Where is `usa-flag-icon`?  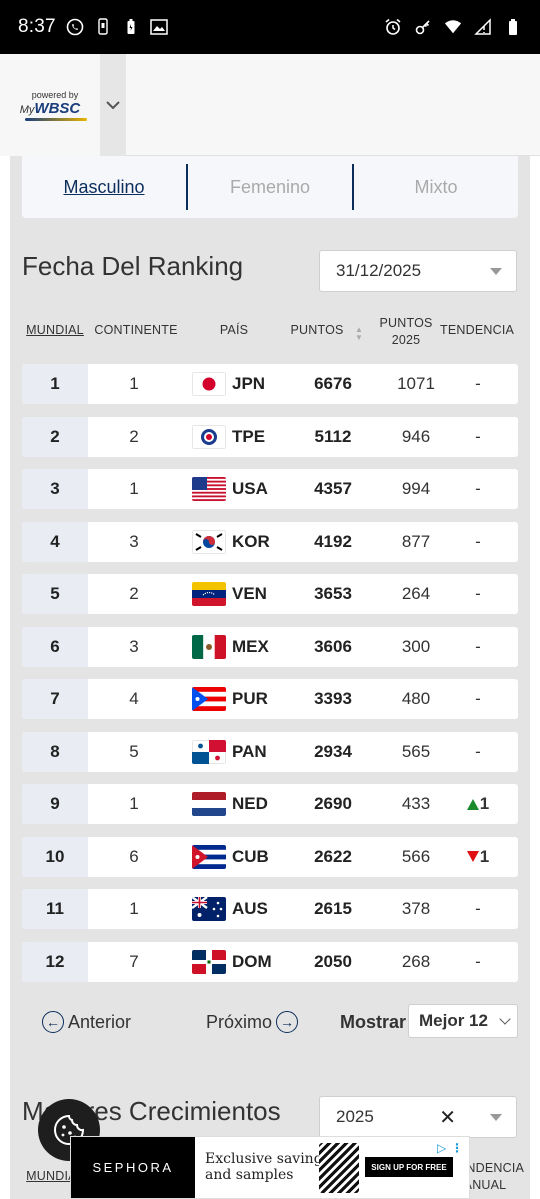 usa-flag-icon is located at coordinates (209, 489).